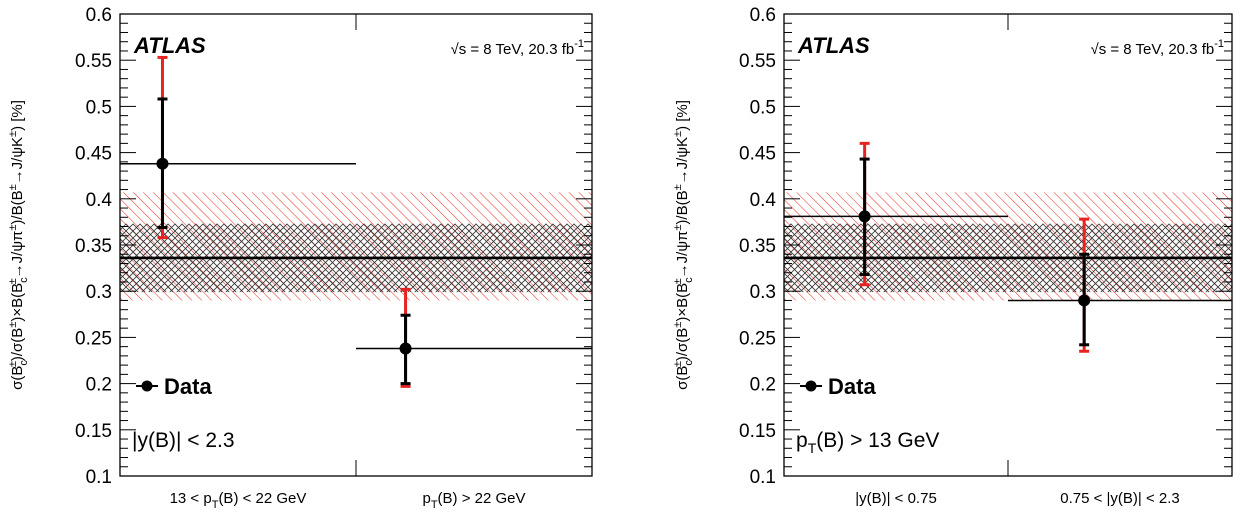  Describe the element at coordinates (183, 440) in the screenshot. I see `selection-label: |y(B)| < 2.3` at that location.